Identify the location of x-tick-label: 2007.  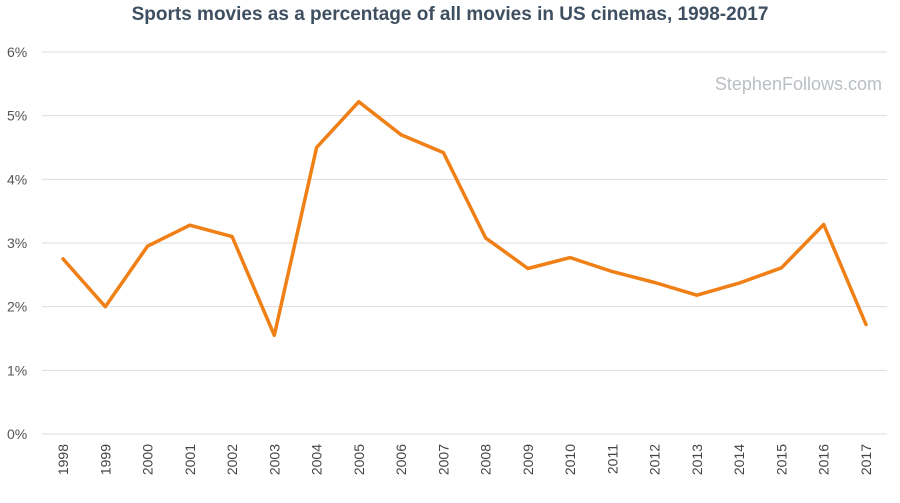
(443, 459).